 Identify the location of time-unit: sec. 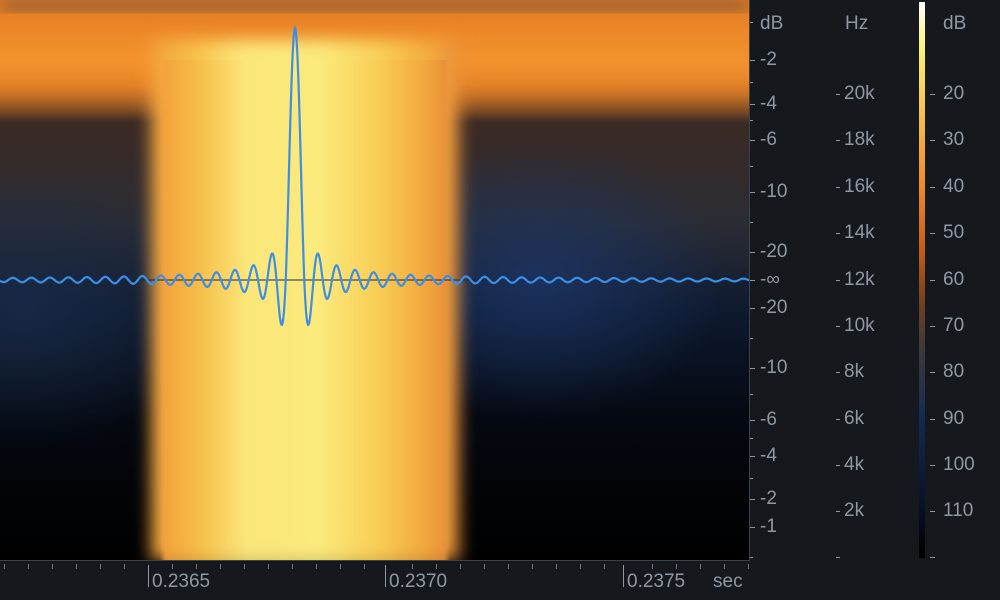
(728, 581).